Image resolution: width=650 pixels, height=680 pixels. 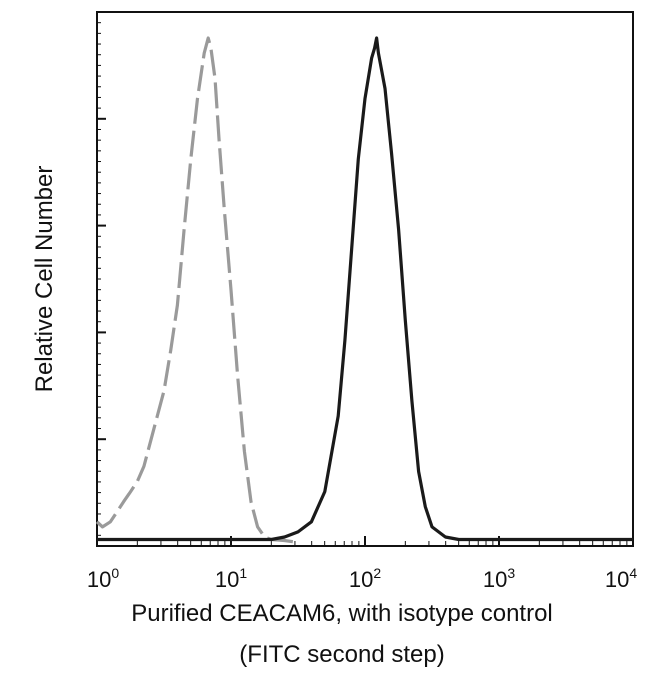 What do you see at coordinates (231, 578) in the screenshot?
I see `x-tick-label: 10¹` at bounding box center [231, 578].